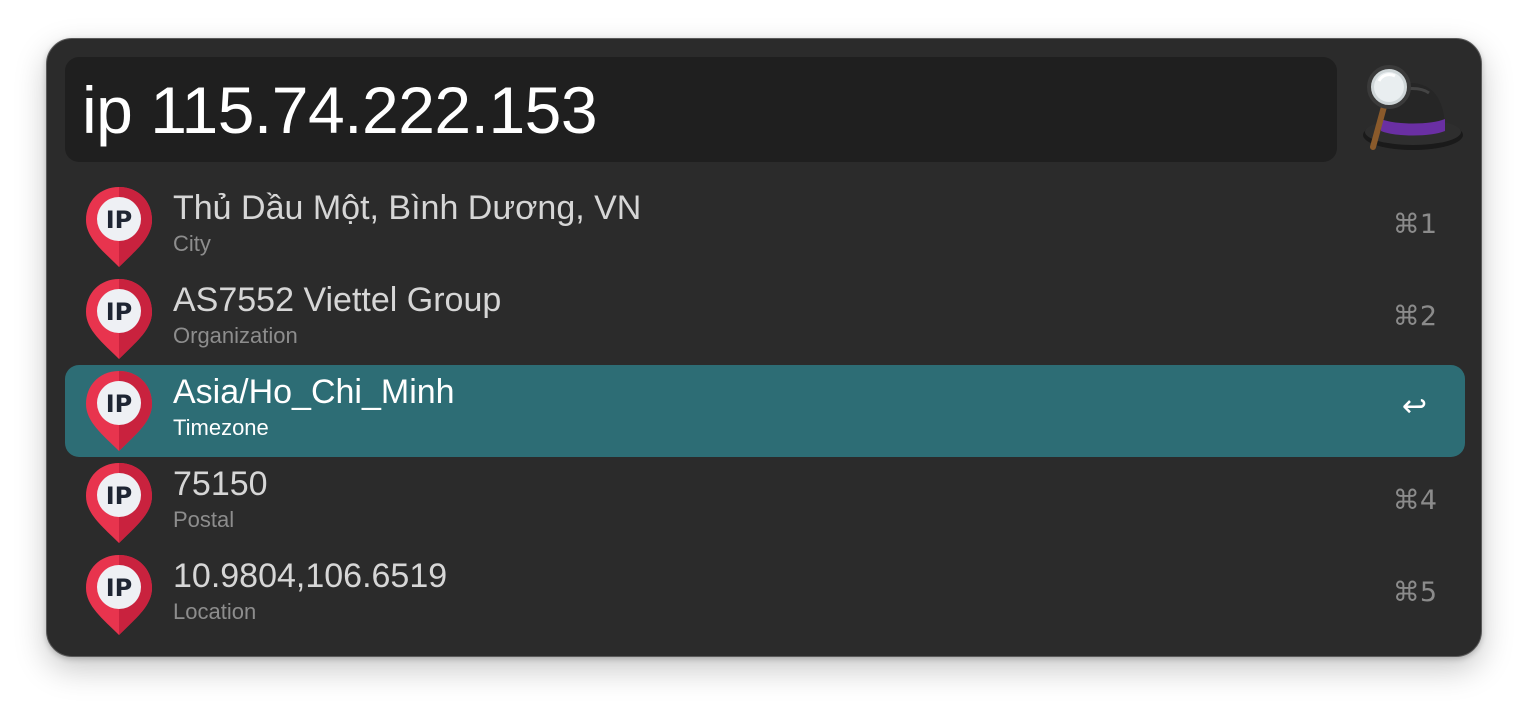  I want to click on result-subtitle: Postal, so click(204, 519).